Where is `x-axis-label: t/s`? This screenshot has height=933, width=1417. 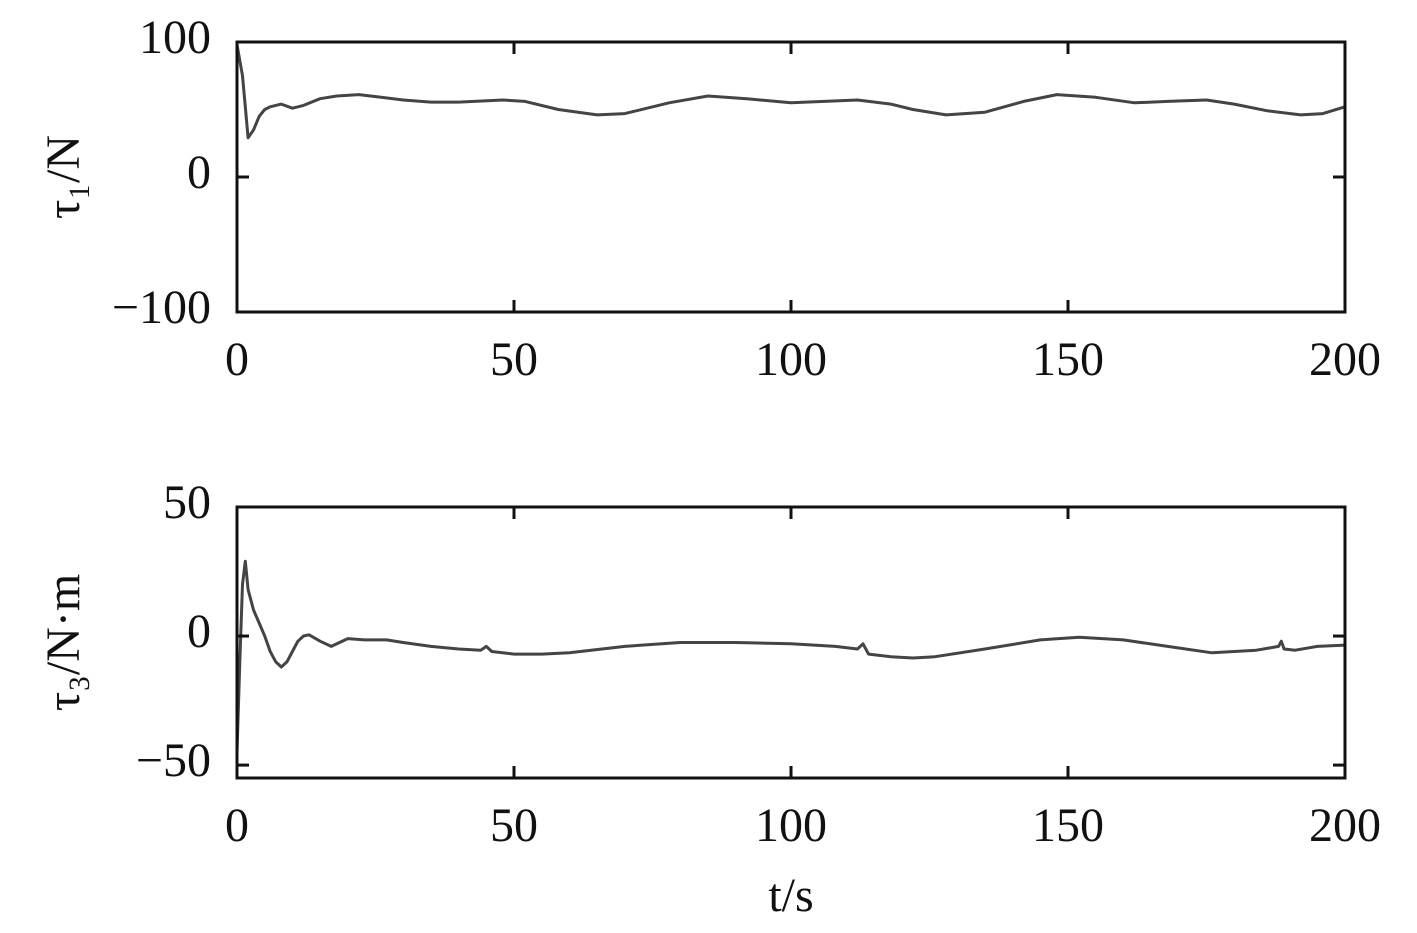 x-axis-label: t/s is located at coordinates (790, 895).